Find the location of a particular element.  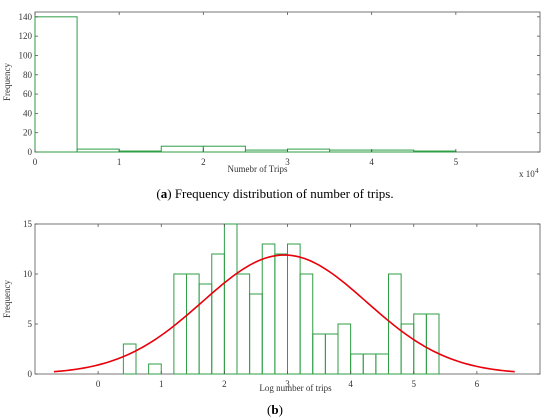

y-tick-label: 5 is located at coordinates (30, 324).